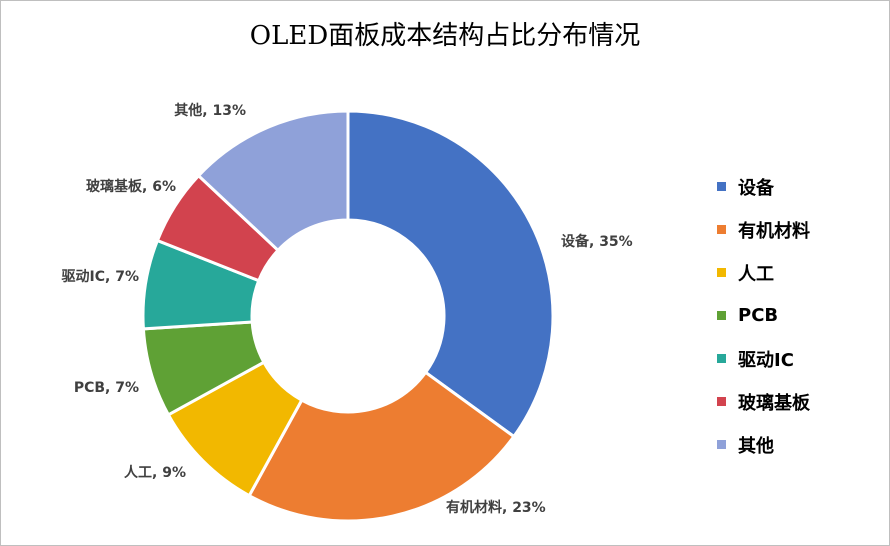  I want to click on data-label-1: 设备, 35%, so click(597, 241).